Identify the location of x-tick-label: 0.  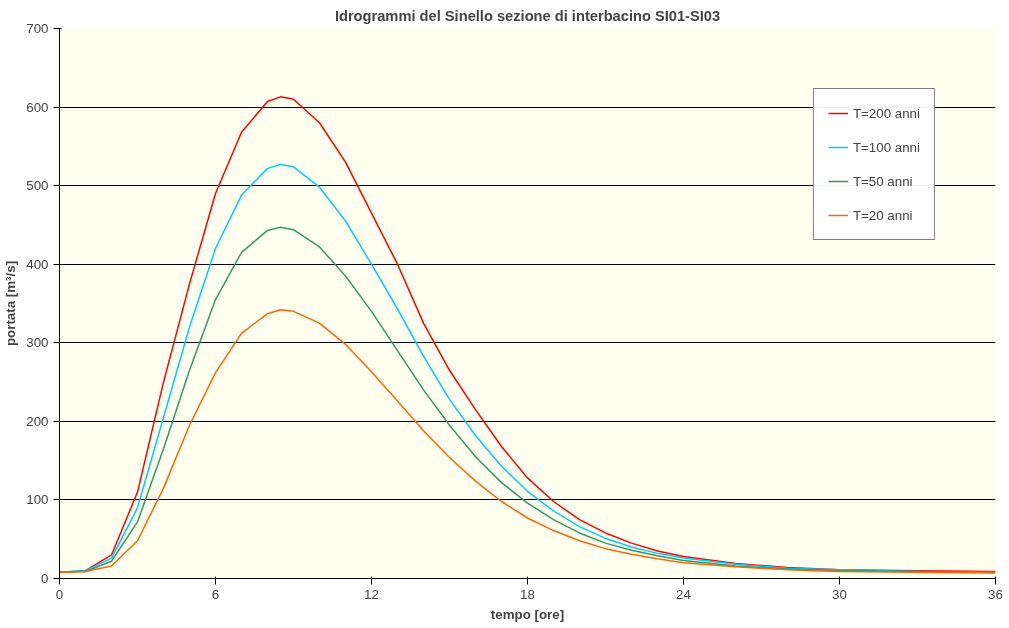
(59, 594).